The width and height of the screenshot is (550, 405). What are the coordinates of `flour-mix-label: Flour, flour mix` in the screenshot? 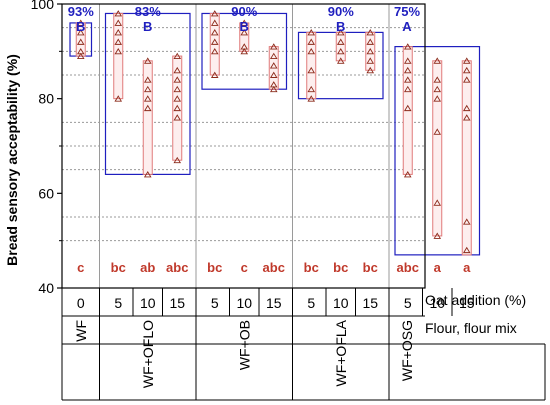 It's located at (471, 328).